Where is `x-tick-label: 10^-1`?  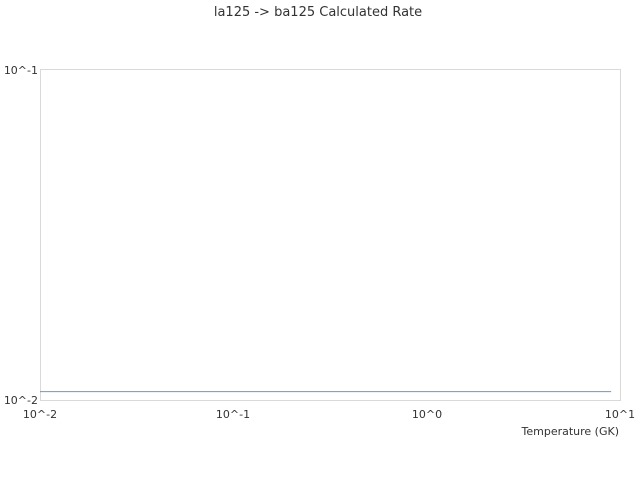
x-tick-label: 10^-1 is located at coordinates (233, 414).